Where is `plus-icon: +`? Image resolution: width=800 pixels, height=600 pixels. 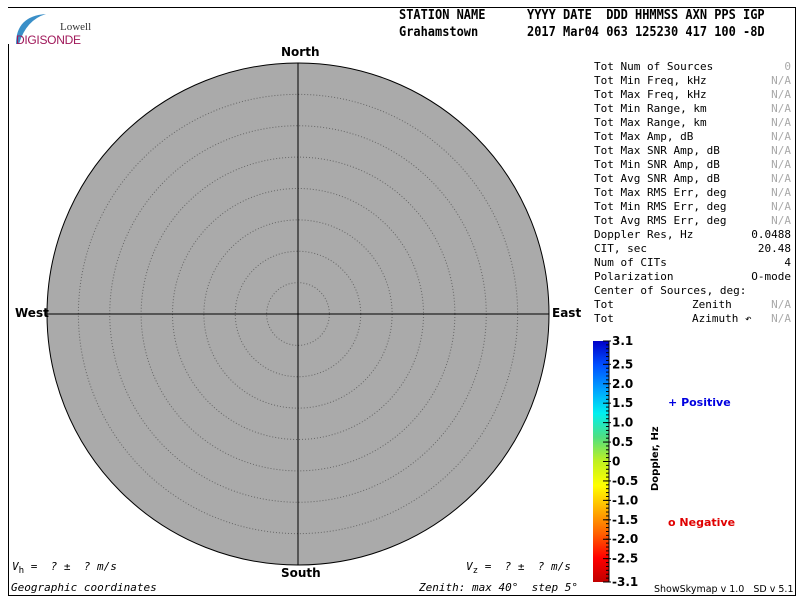
plus-icon: + is located at coordinates (673, 402).